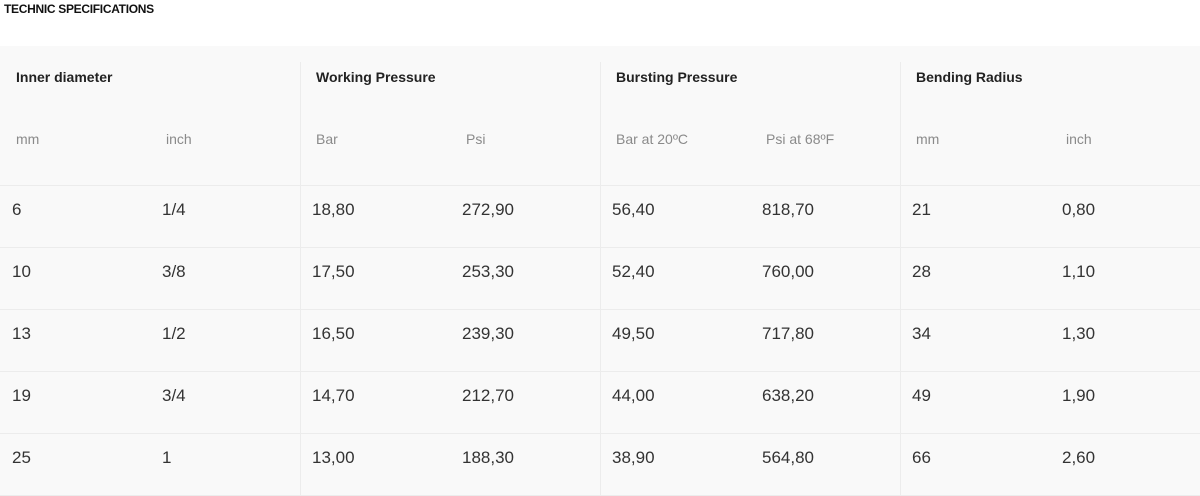 The height and width of the screenshot is (496, 1200). Describe the element at coordinates (633, 333) in the screenshot. I see `table-cell: 49,50` at that location.